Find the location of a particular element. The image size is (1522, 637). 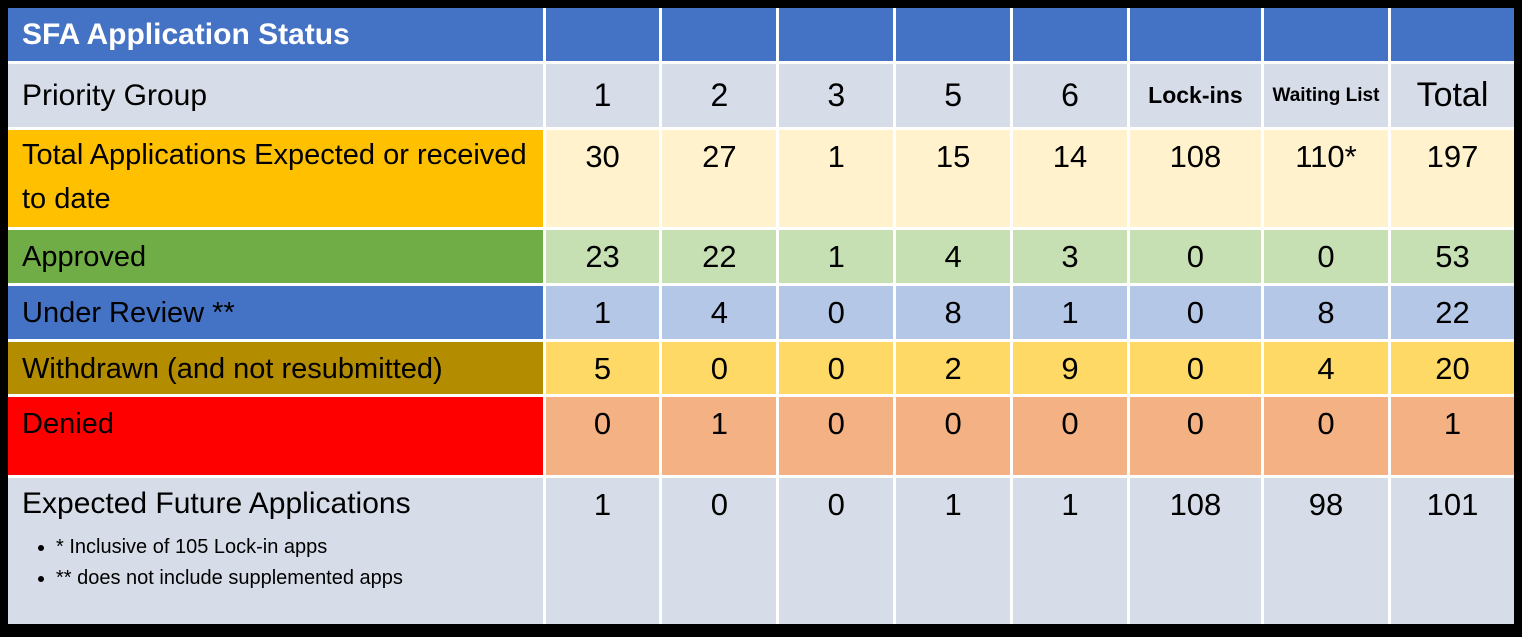

value-cell: 27 is located at coordinates (719, 178).